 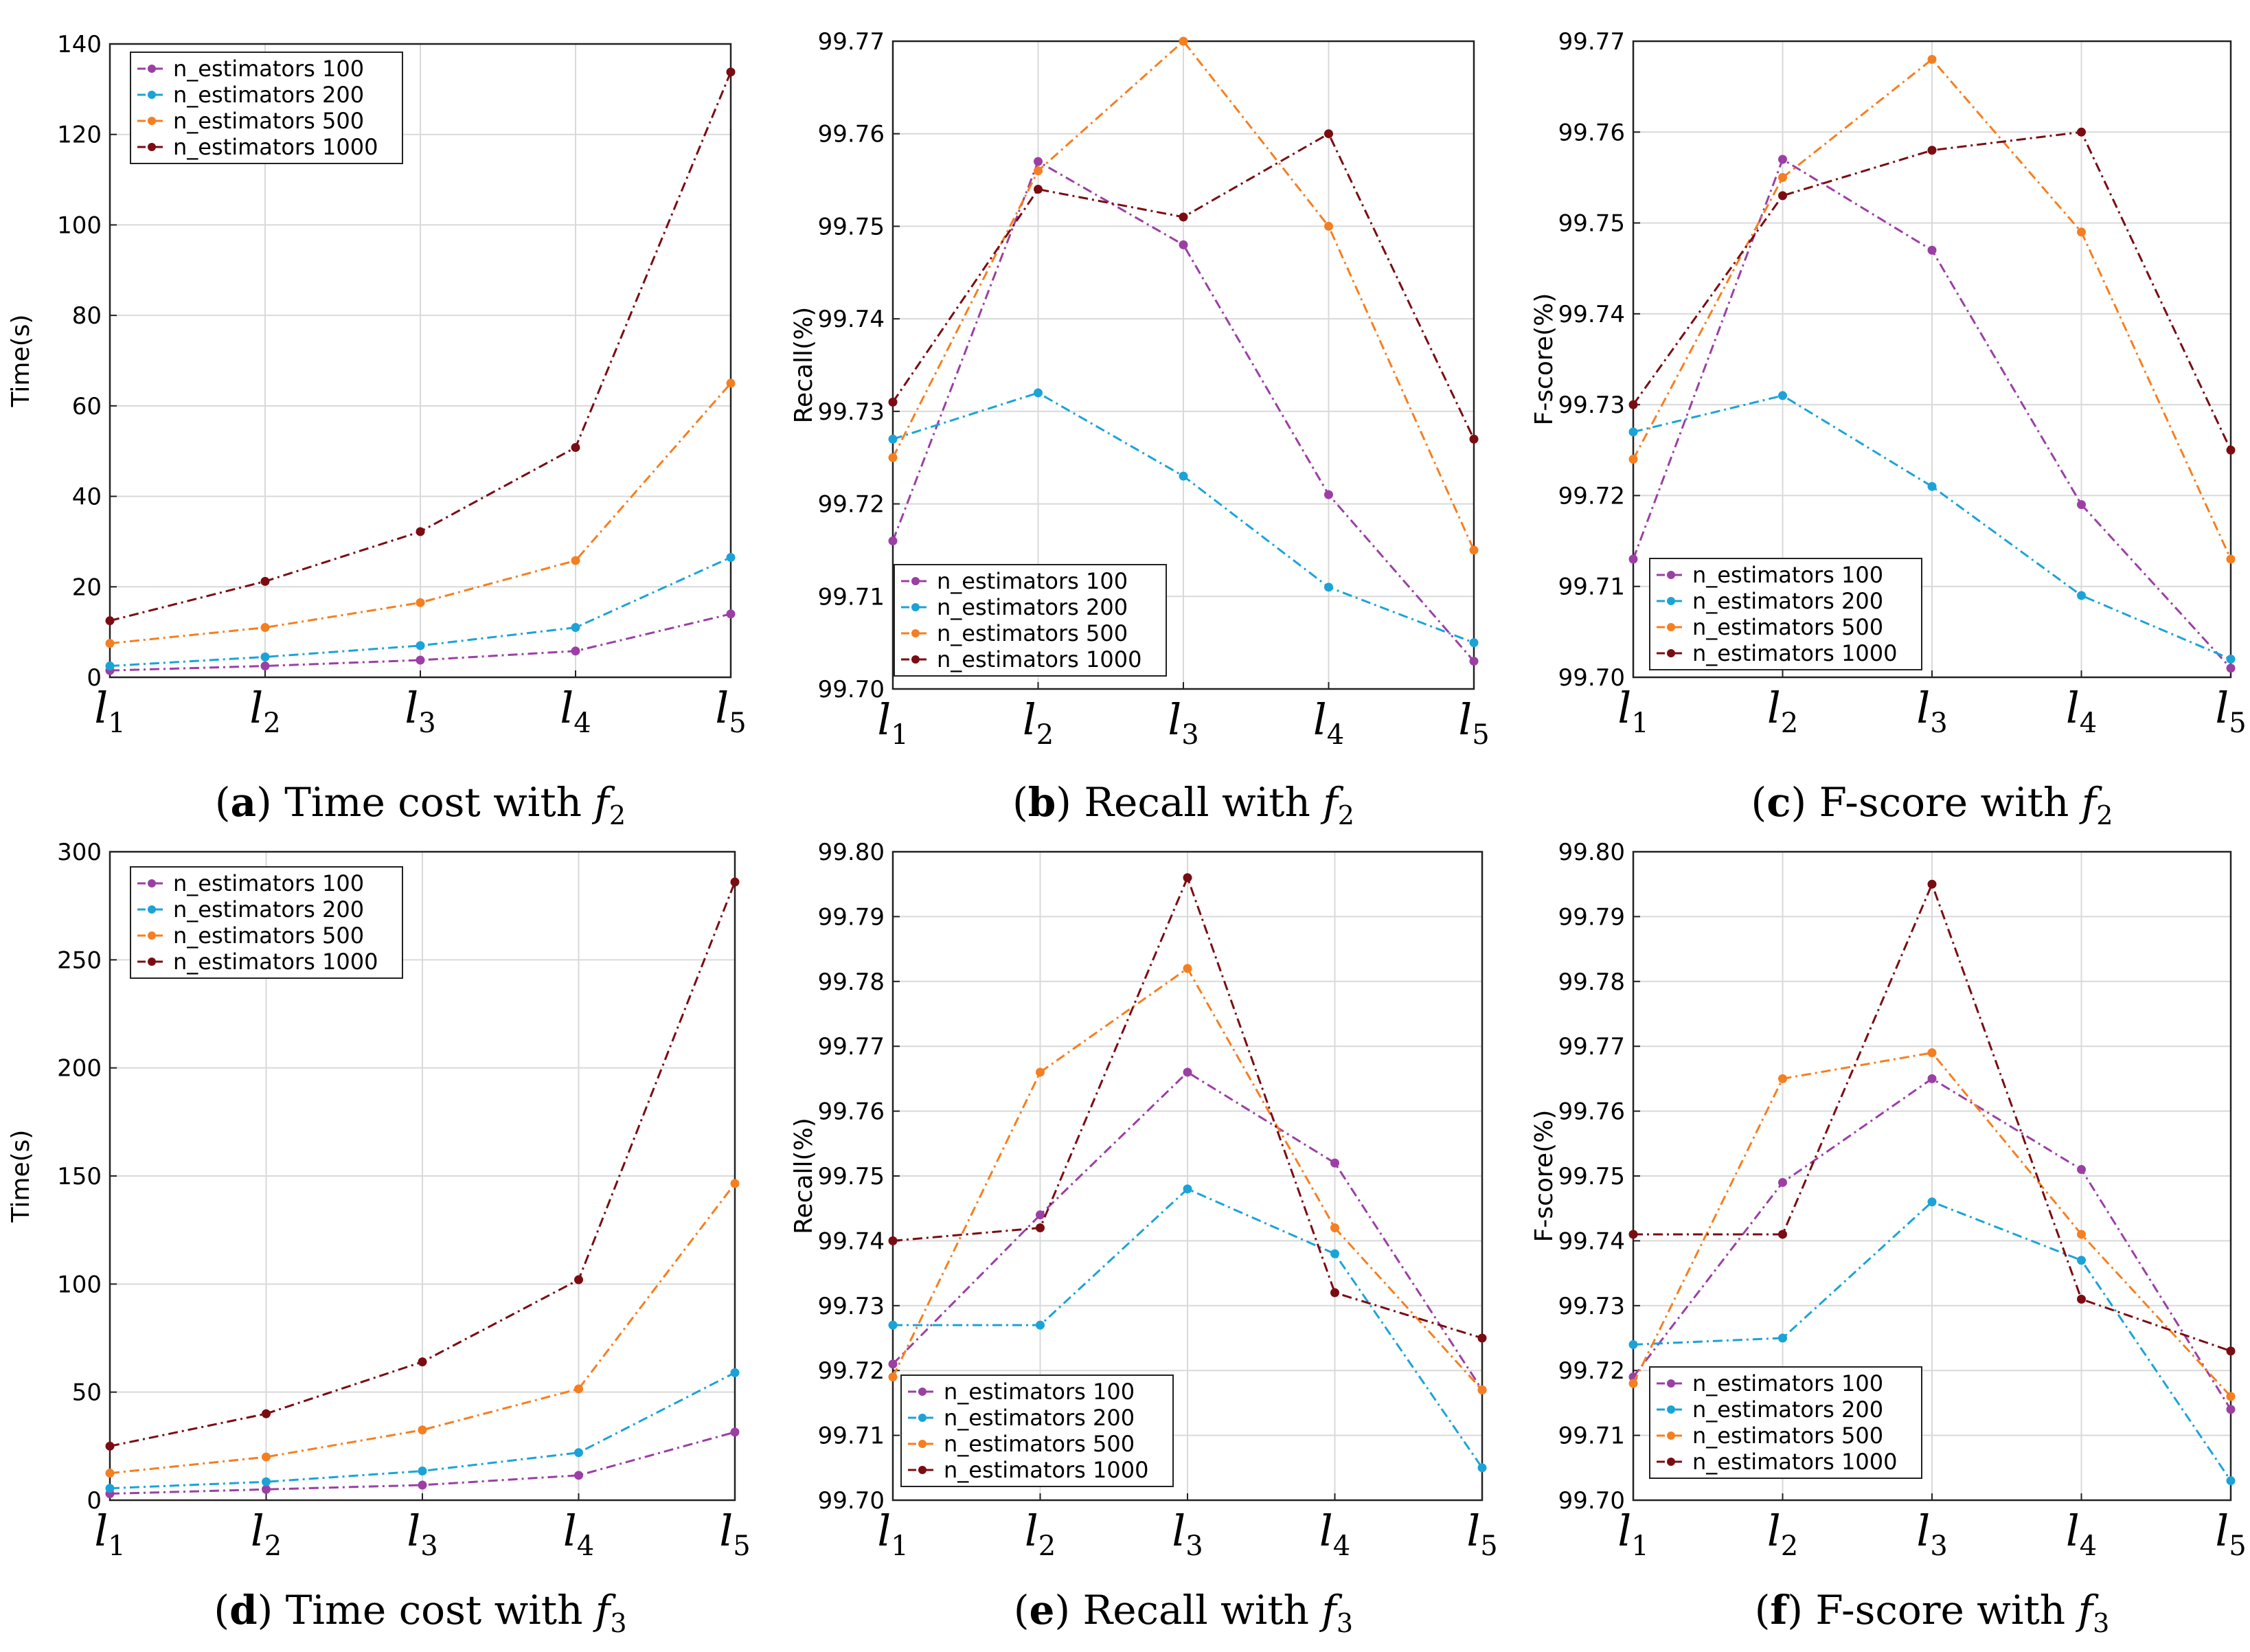 What do you see at coordinates (804, 1176) in the screenshot?
I see `y-axis-label: Recall(%)` at bounding box center [804, 1176].